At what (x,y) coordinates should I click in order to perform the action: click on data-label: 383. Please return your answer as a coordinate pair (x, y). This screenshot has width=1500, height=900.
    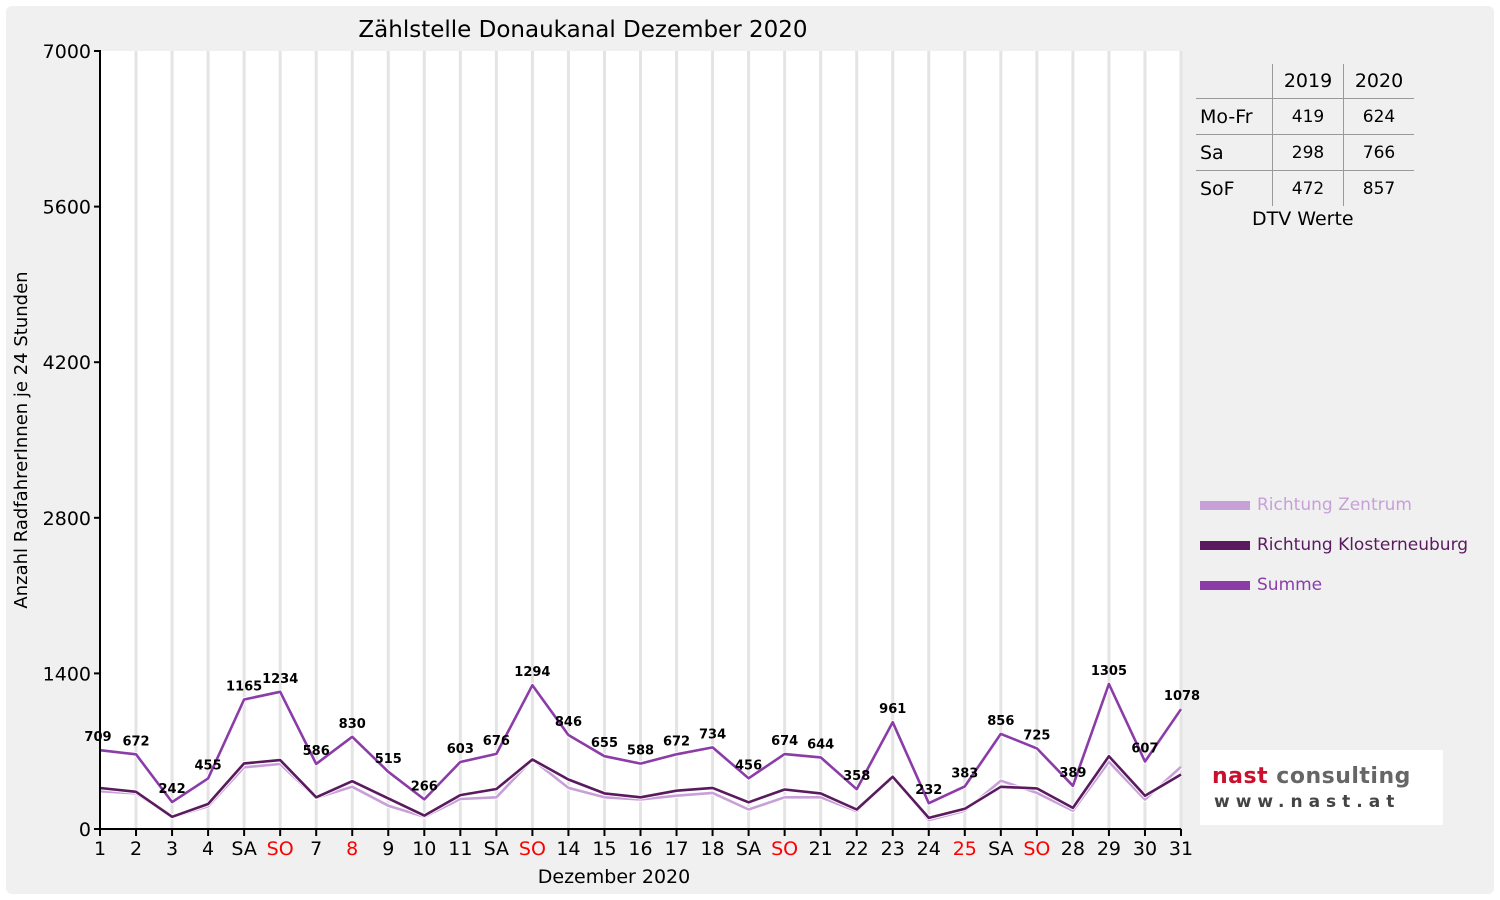
    Looking at the image, I should click on (964, 773).